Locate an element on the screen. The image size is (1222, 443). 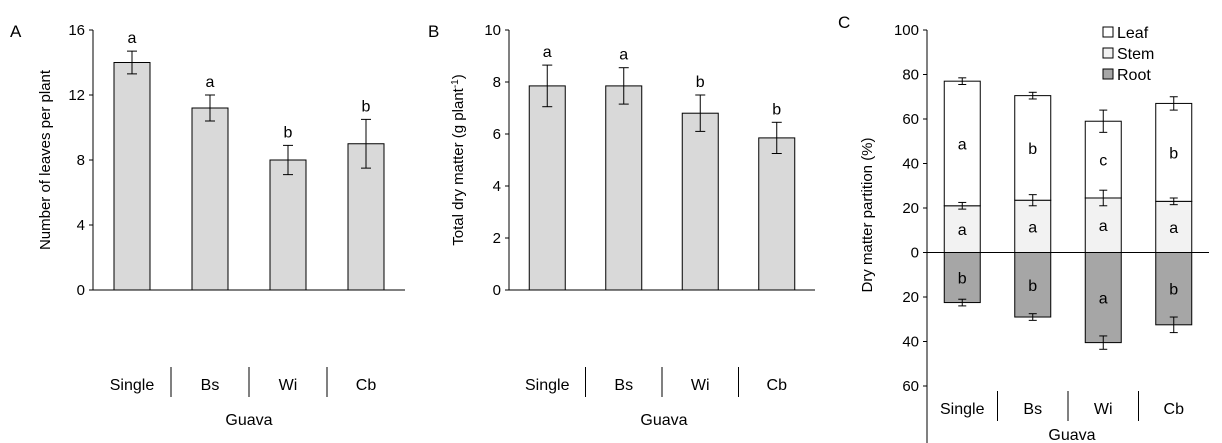
panel-b-category-label: Cb is located at coordinates (777, 385).